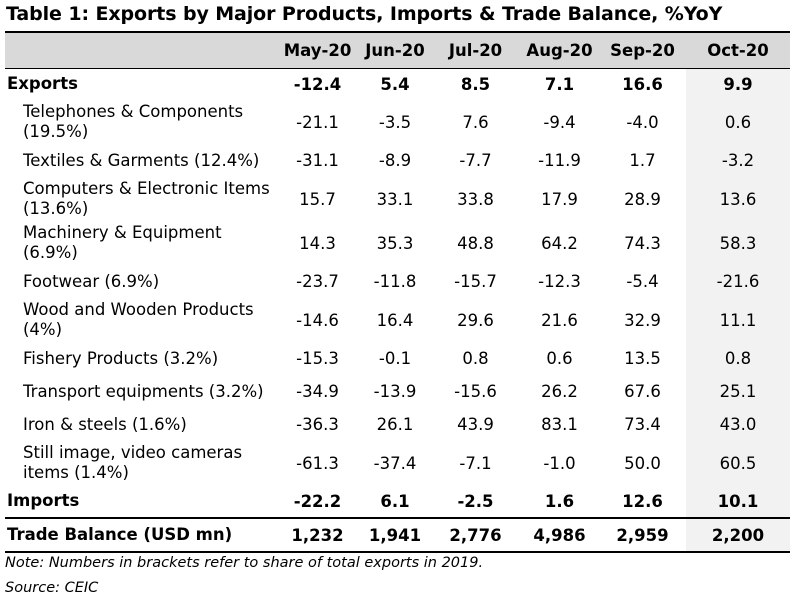 The image size is (796, 607). I want to click on row-label: Telephones & Components (19.5%), so click(133, 121).